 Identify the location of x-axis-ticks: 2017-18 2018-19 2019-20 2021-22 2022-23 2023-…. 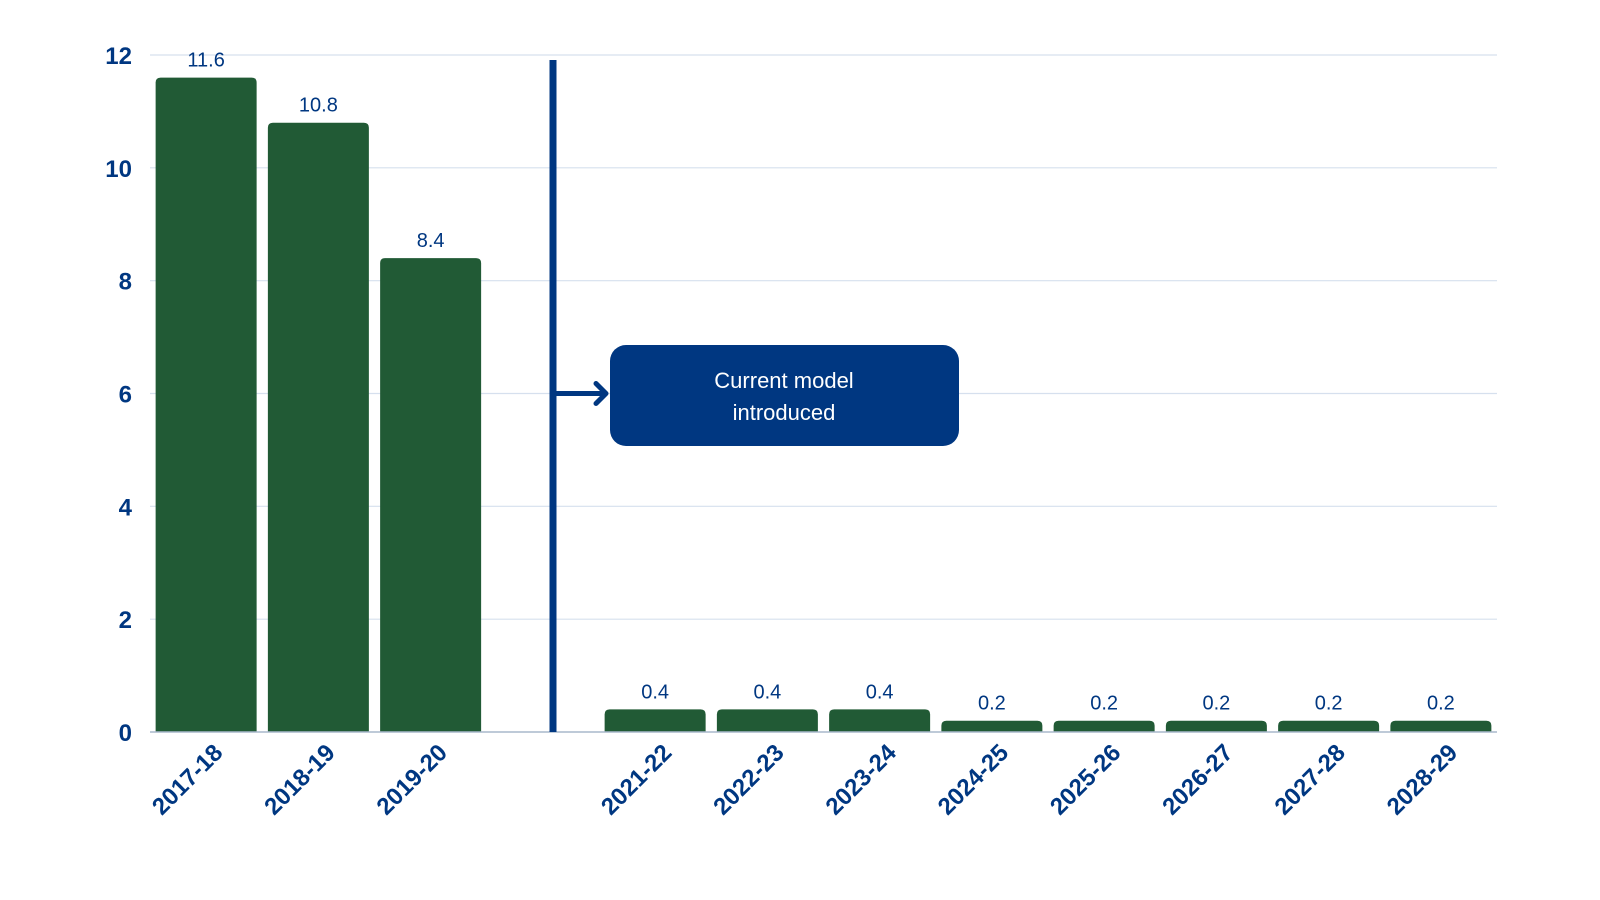
(805, 780).